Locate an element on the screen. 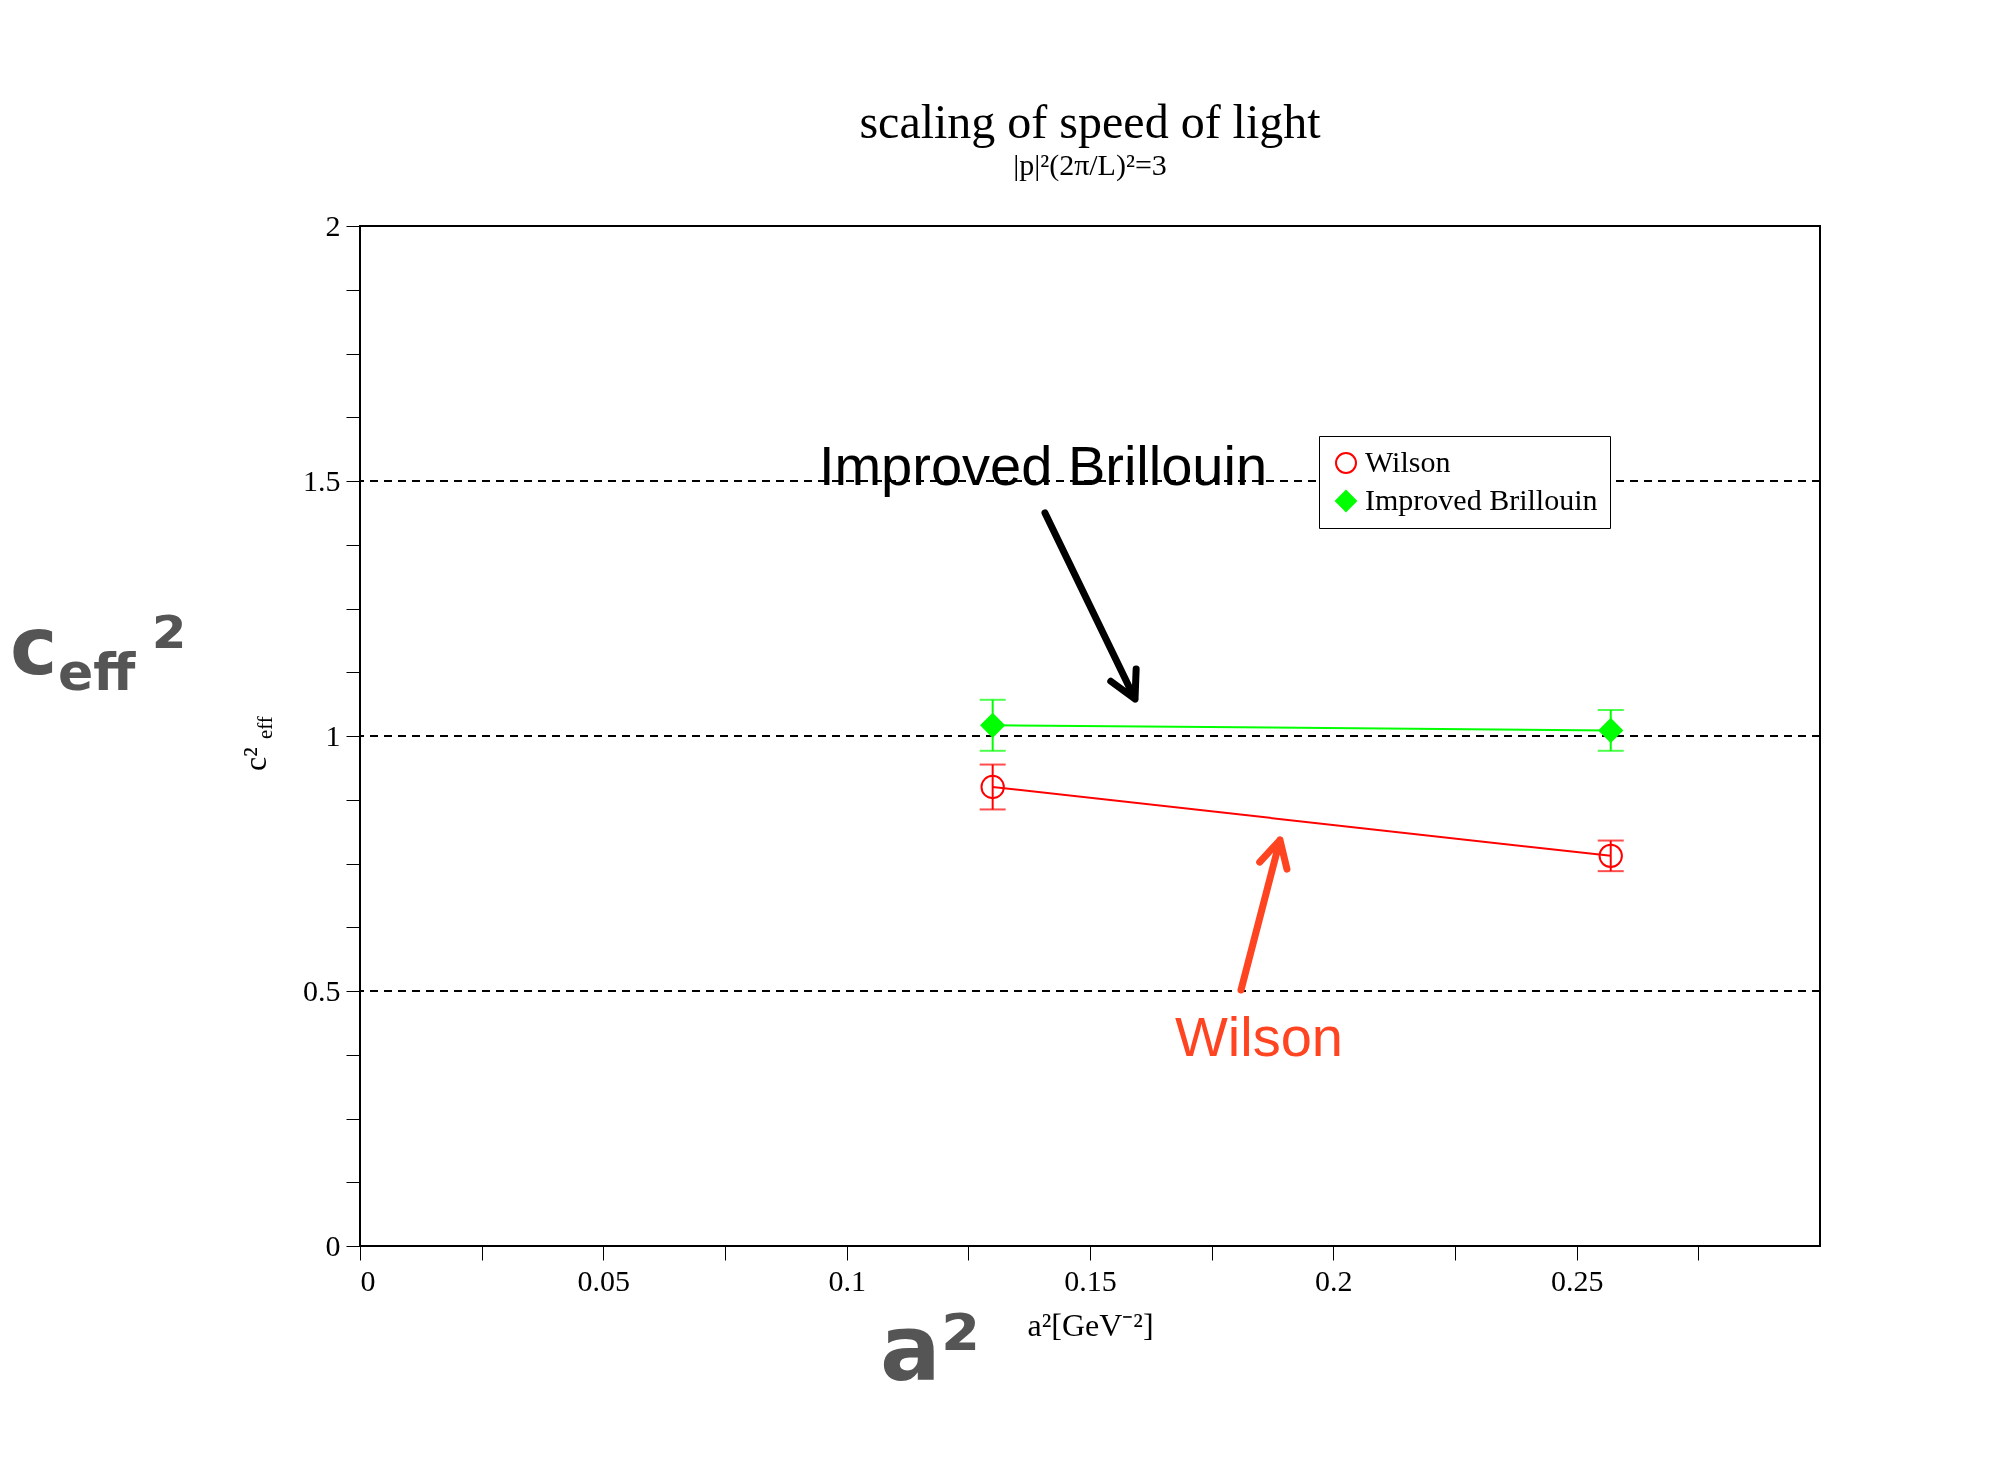  x-tick-label: 0.25 is located at coordinates (1577, 1280).